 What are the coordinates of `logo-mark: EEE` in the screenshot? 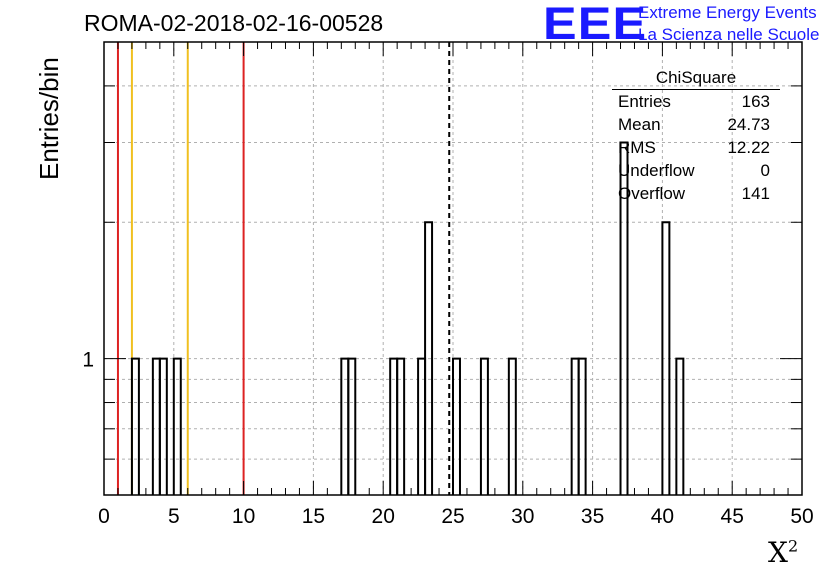 It's located at (595, 24).